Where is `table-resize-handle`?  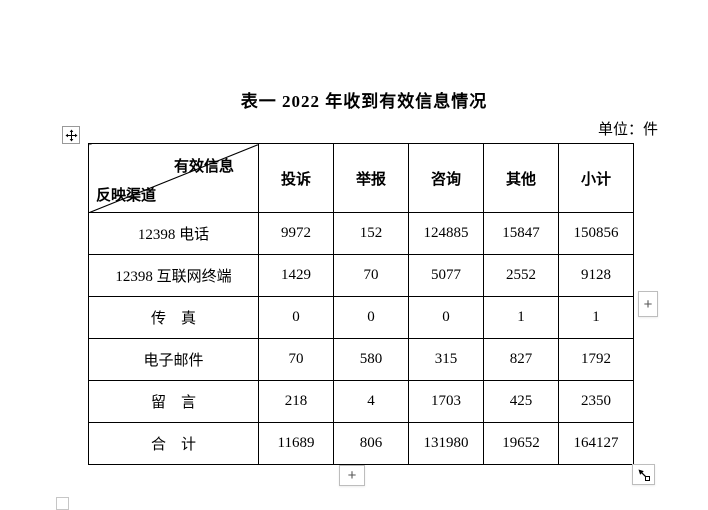
table-resize-handle is located at coordinates (643, 474).